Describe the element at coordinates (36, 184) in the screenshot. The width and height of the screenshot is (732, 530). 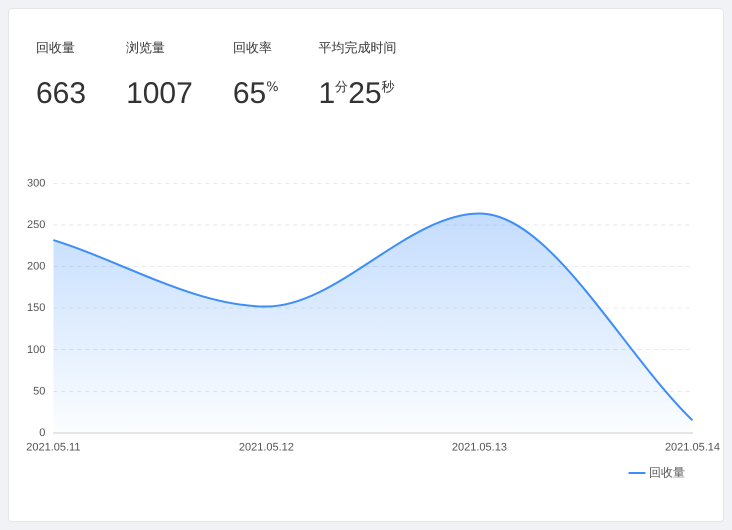
I see `y-tick-label: 300` at that location.